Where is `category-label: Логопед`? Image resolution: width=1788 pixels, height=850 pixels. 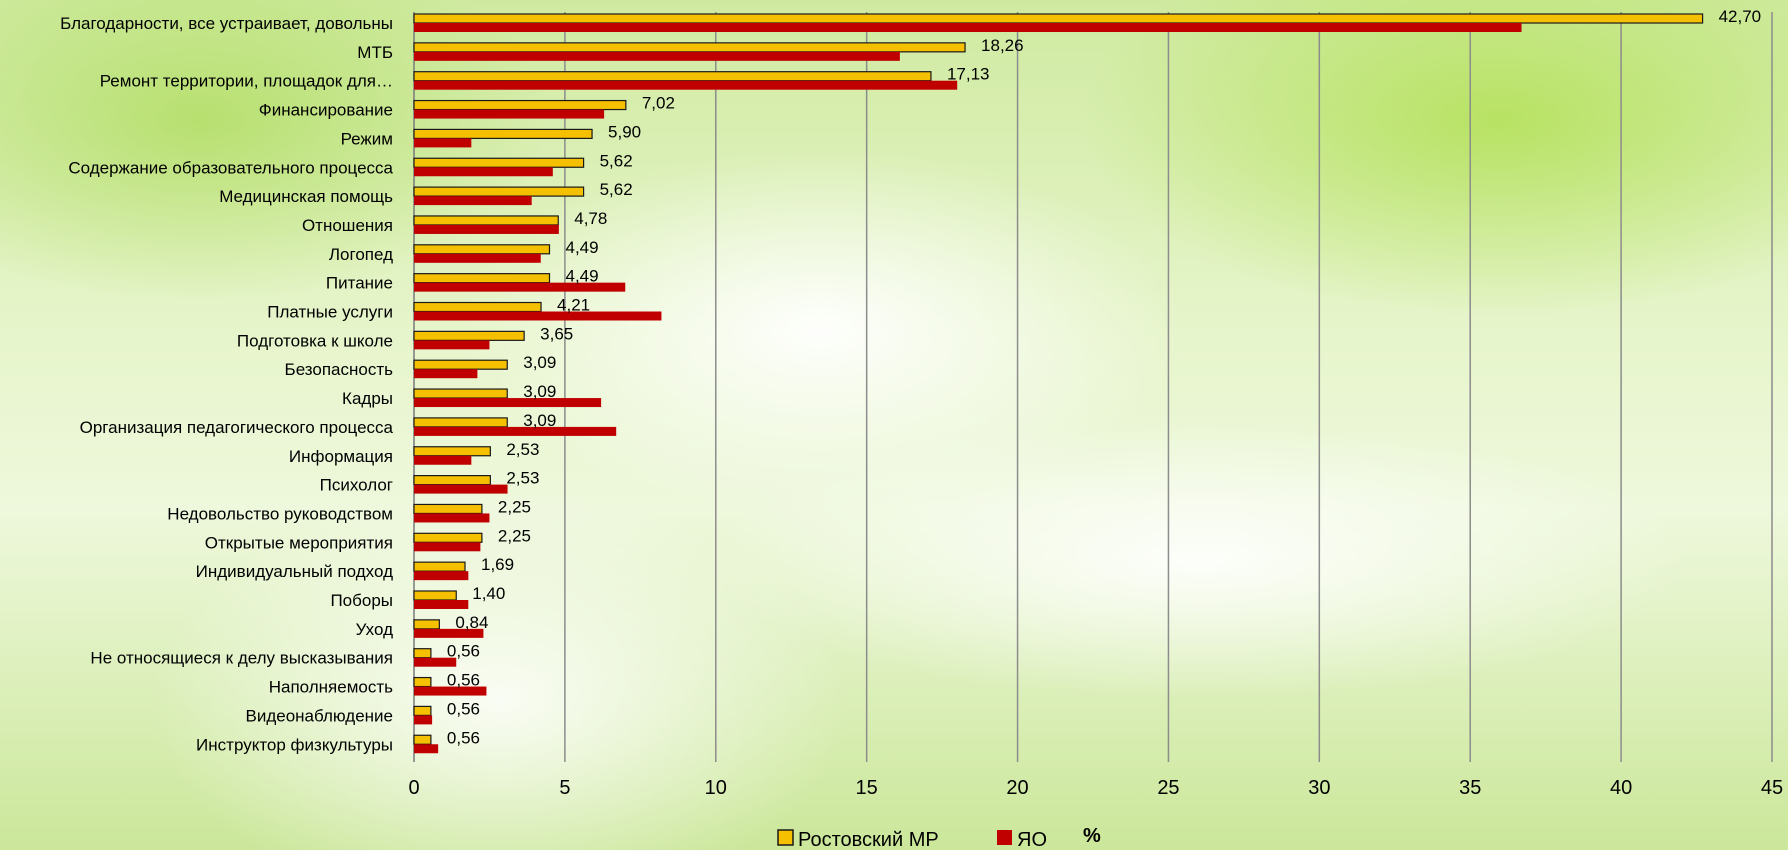 category-label: Логопед is located at coordinates (361, 254).